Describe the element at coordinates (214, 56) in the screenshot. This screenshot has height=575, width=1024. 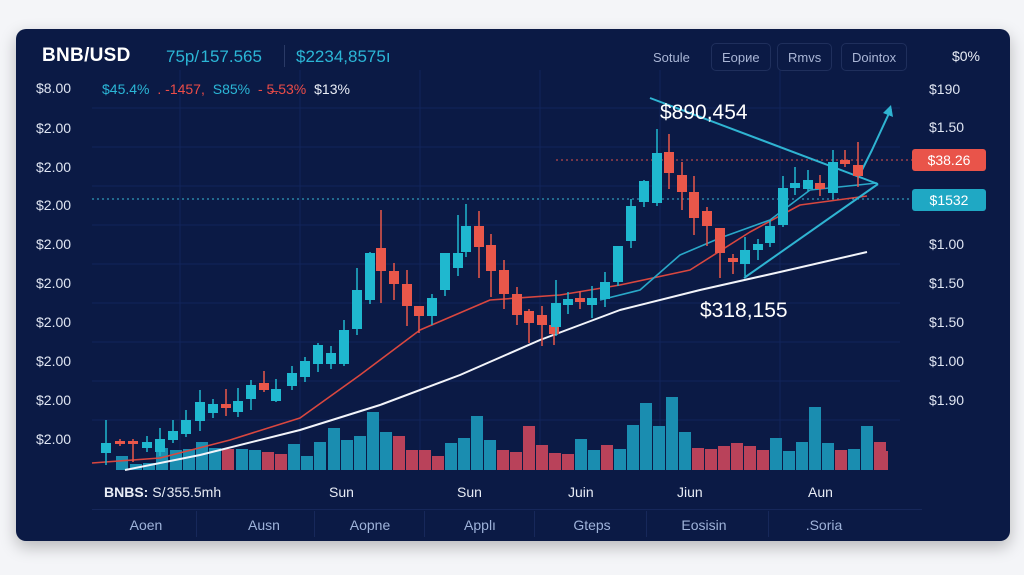
I see `header-value-1: 75p/ 157.565` at that location.